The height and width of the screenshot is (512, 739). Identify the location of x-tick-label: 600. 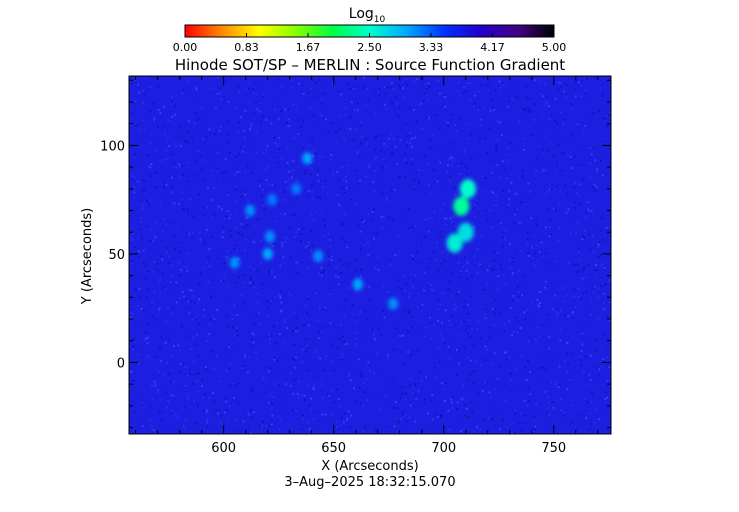
(223, 448).